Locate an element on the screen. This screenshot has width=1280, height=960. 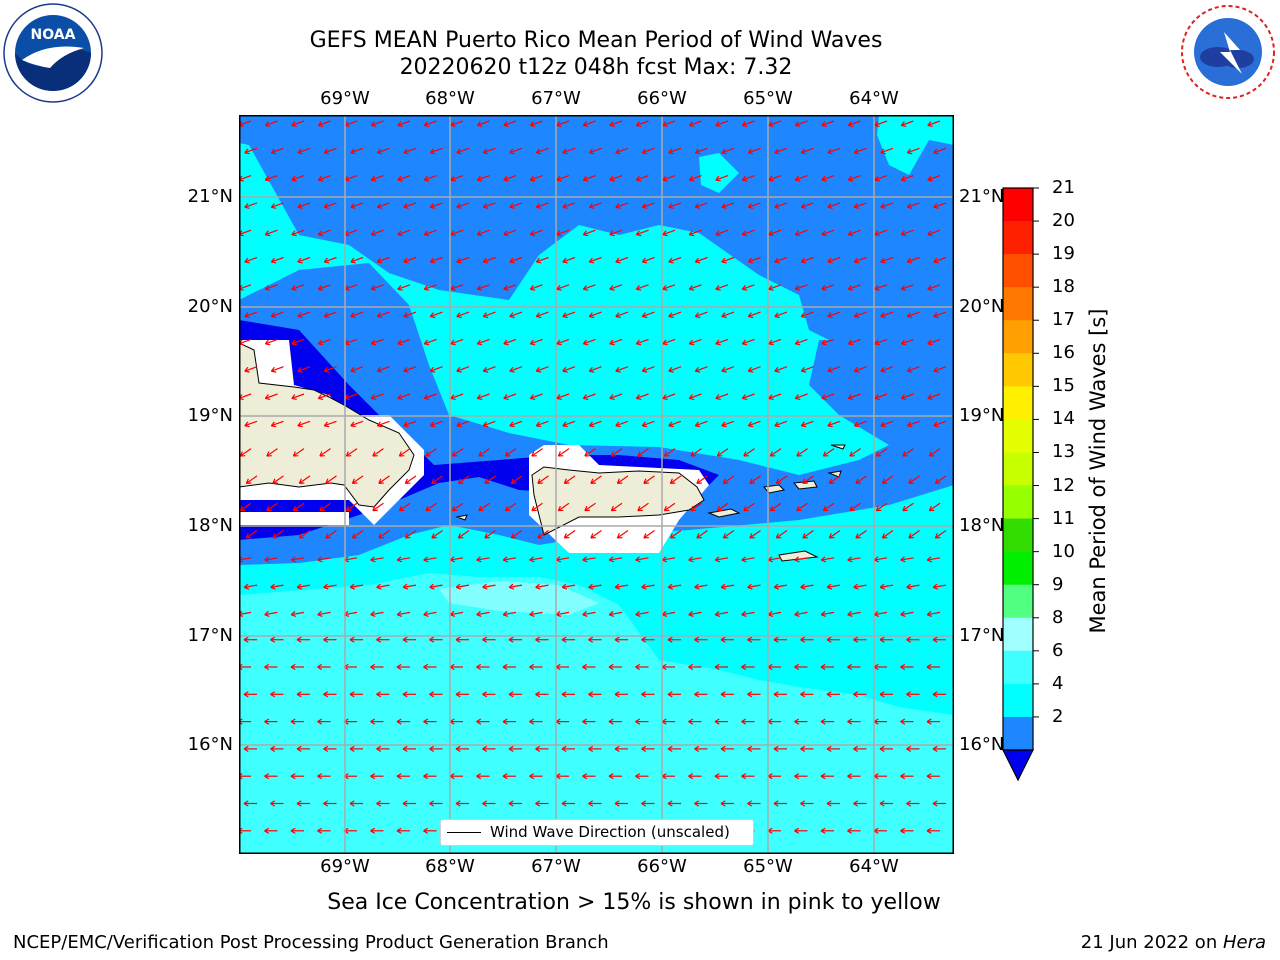
noaa-logo: NOAA is located at coordinates (53, 53).